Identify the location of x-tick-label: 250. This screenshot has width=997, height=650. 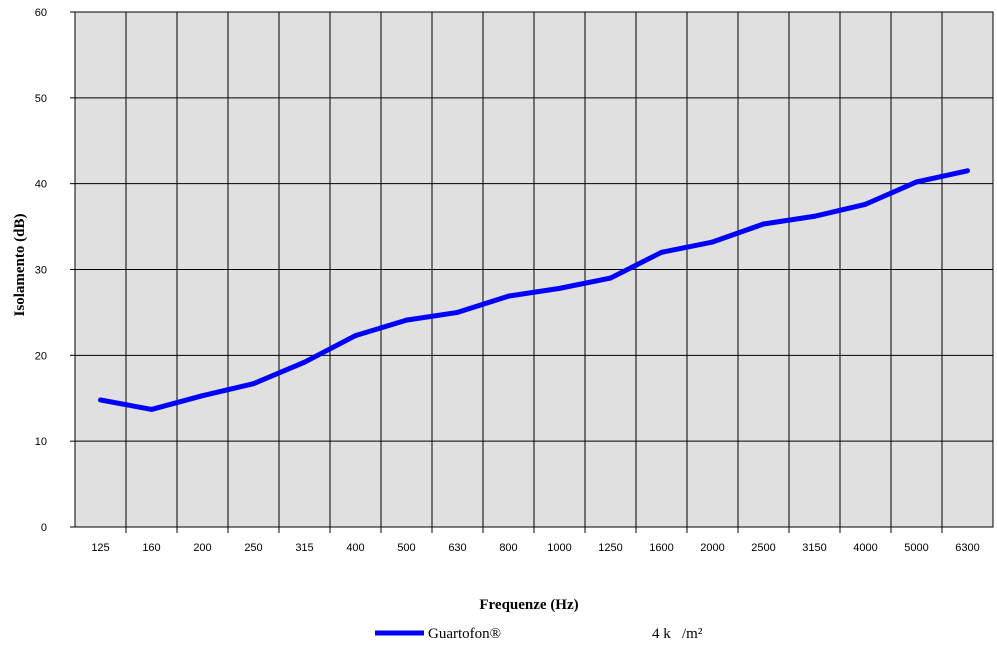
(253, 548).